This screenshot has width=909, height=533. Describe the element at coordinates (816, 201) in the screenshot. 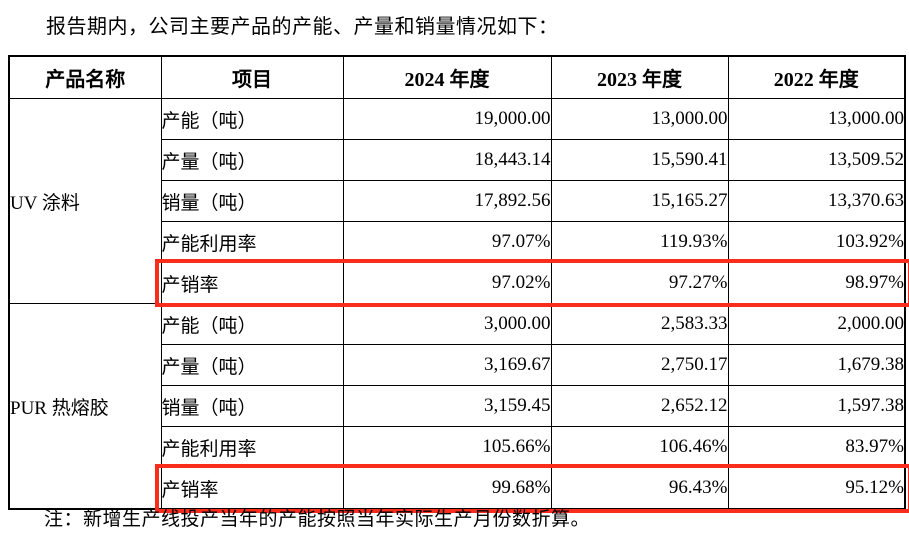

I see `value-cell: 13,370.63` at that location.